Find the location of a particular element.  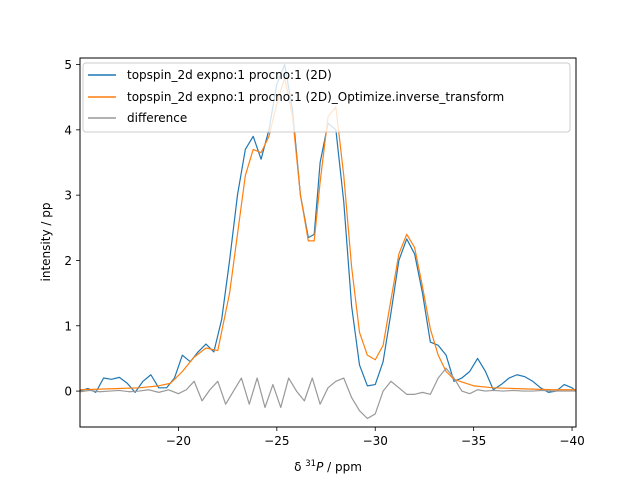

y-tick-label: 2 is located at coordinates (68, 261).